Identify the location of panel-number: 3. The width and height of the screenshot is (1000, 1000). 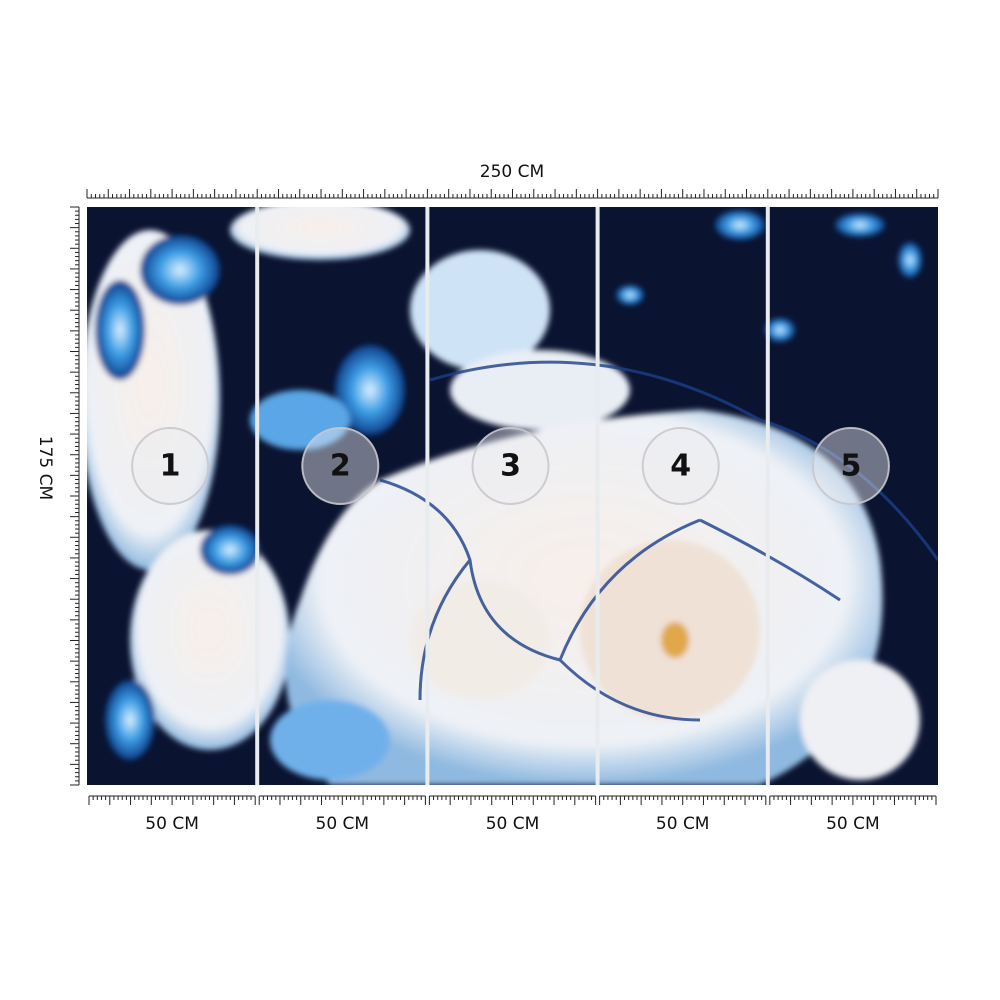
(510, 466).